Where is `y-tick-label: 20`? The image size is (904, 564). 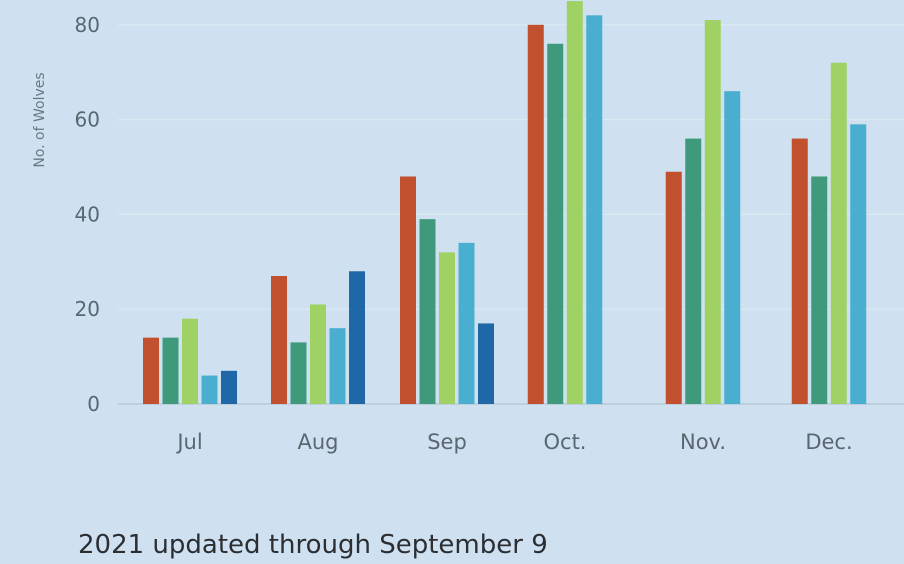 y-tick-label: 20 is located at coordinates (87, 309).